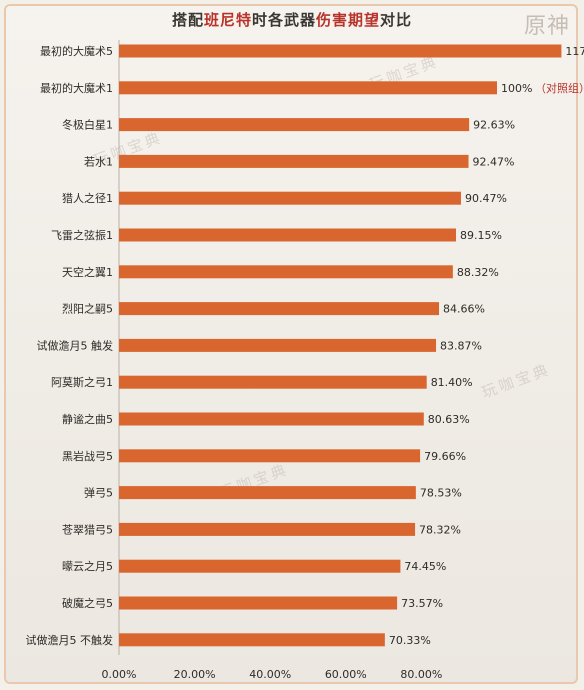  What do you see at coordinates (87, 309) in the screenshot?
I see `category-label: 烈阳之嗣5` at bounding box center [87, 309].